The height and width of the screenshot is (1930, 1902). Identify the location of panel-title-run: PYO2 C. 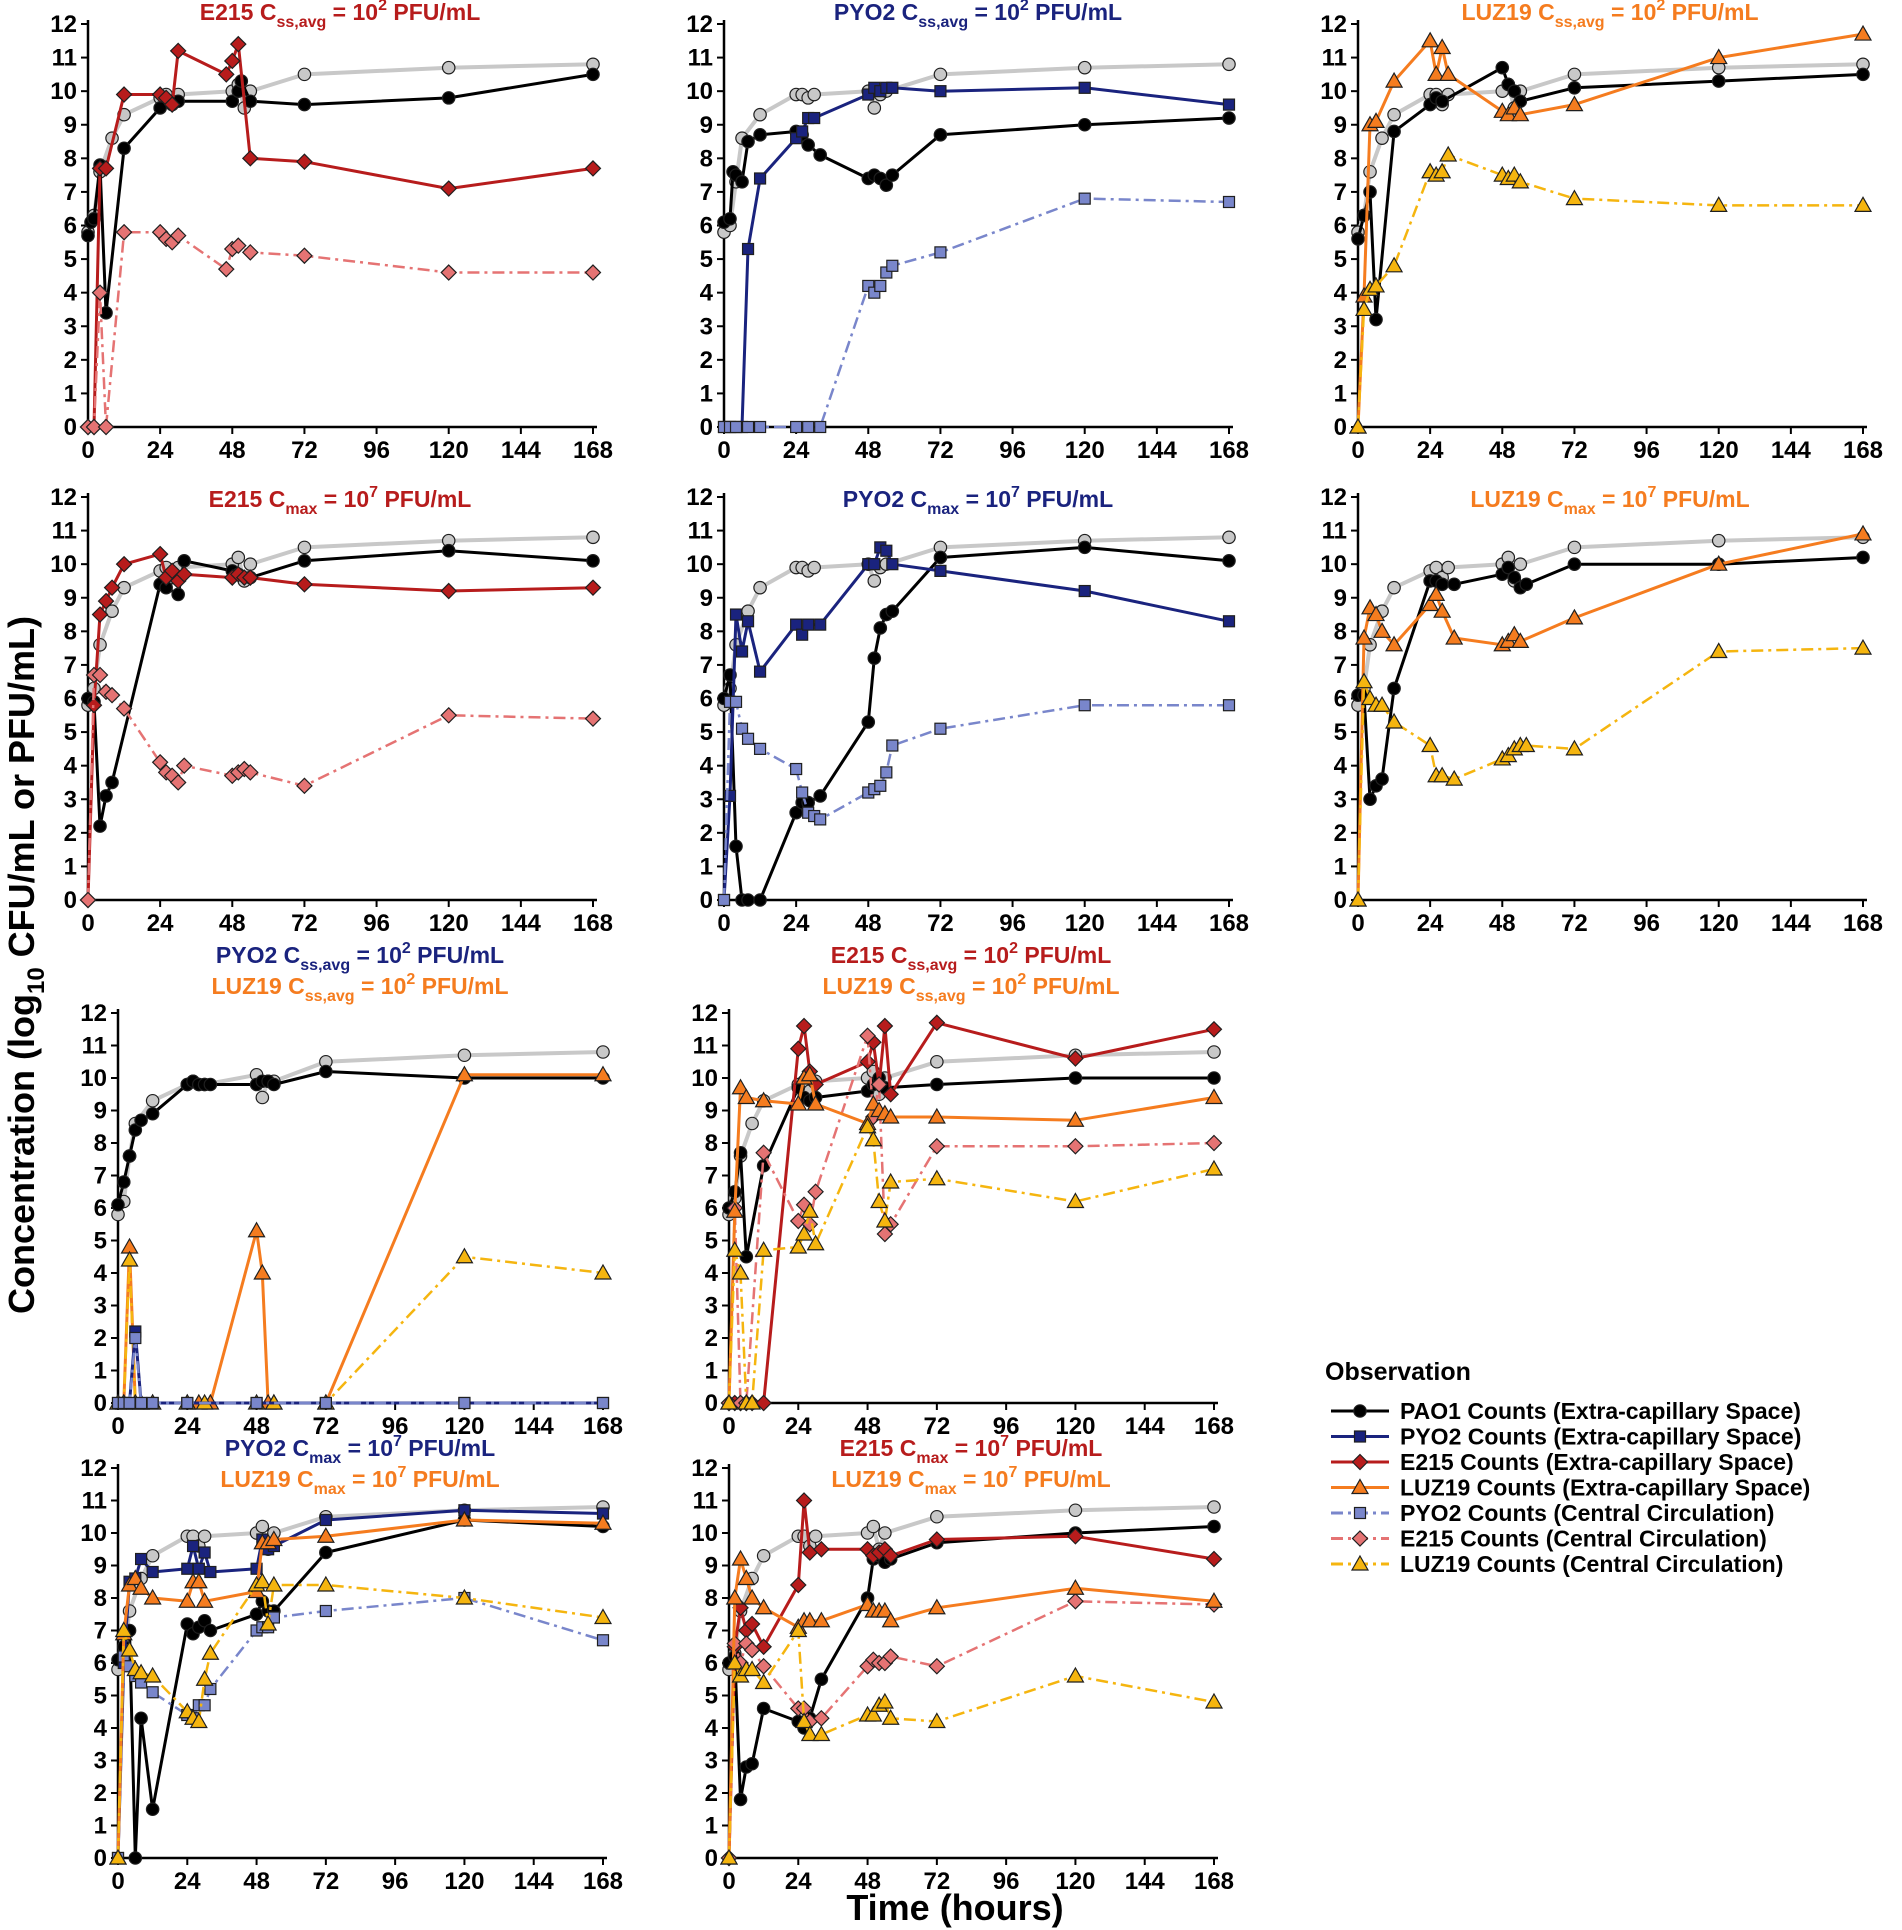
(267, 1448).